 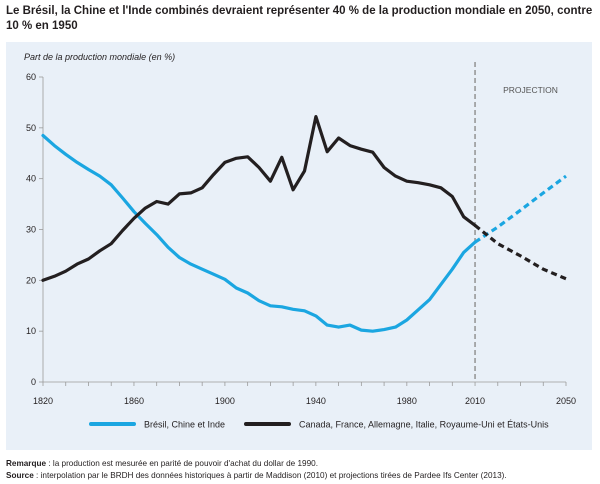 What do you see at coordinates (316, 401) in the screenshot?
I see `x-tick-label: 1940` at bounding box center [316, 401].